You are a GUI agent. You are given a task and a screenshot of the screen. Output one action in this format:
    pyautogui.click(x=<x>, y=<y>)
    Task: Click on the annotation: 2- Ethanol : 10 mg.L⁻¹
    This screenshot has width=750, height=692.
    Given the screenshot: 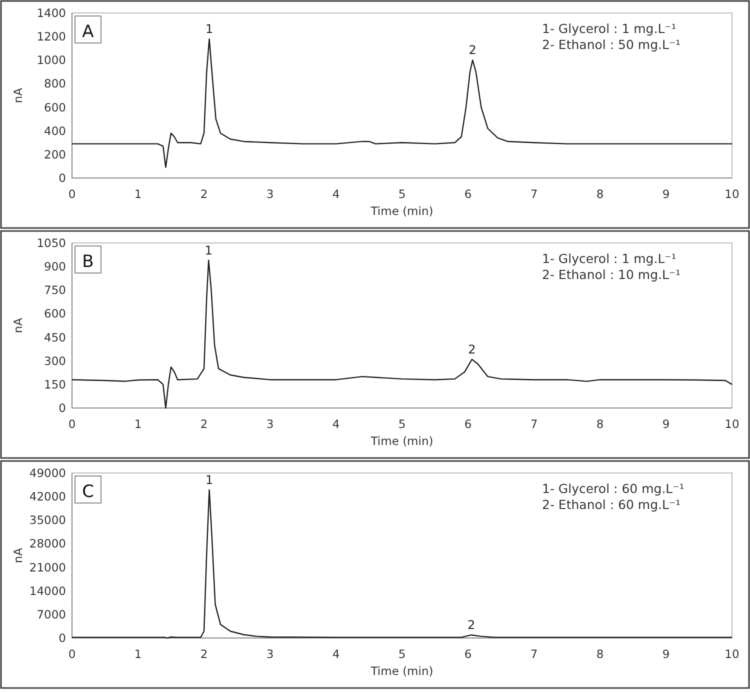 What is the action you would take?
    pyautogui.click(x=611, y=274)
    